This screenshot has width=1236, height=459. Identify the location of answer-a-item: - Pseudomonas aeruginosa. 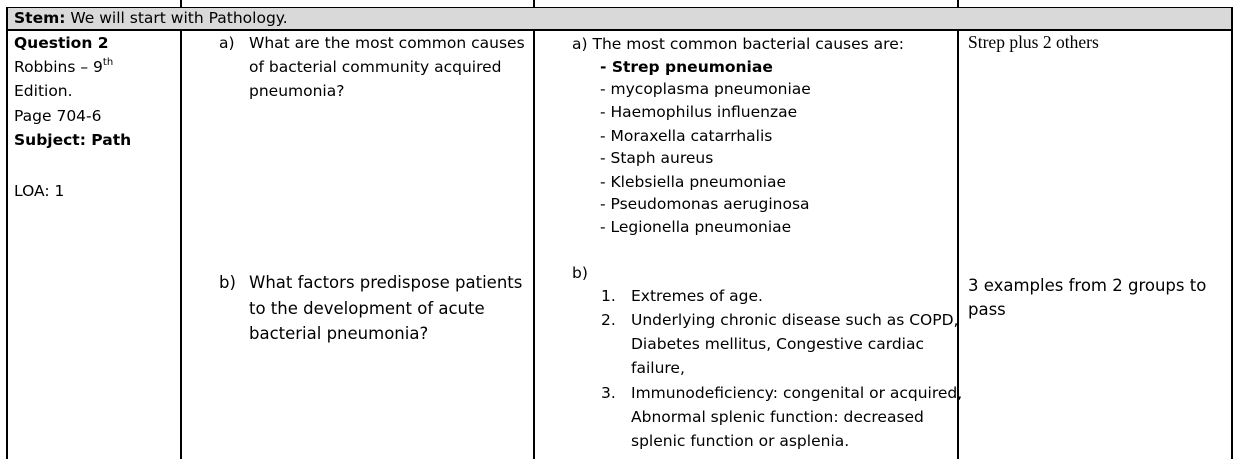
(705, 204).